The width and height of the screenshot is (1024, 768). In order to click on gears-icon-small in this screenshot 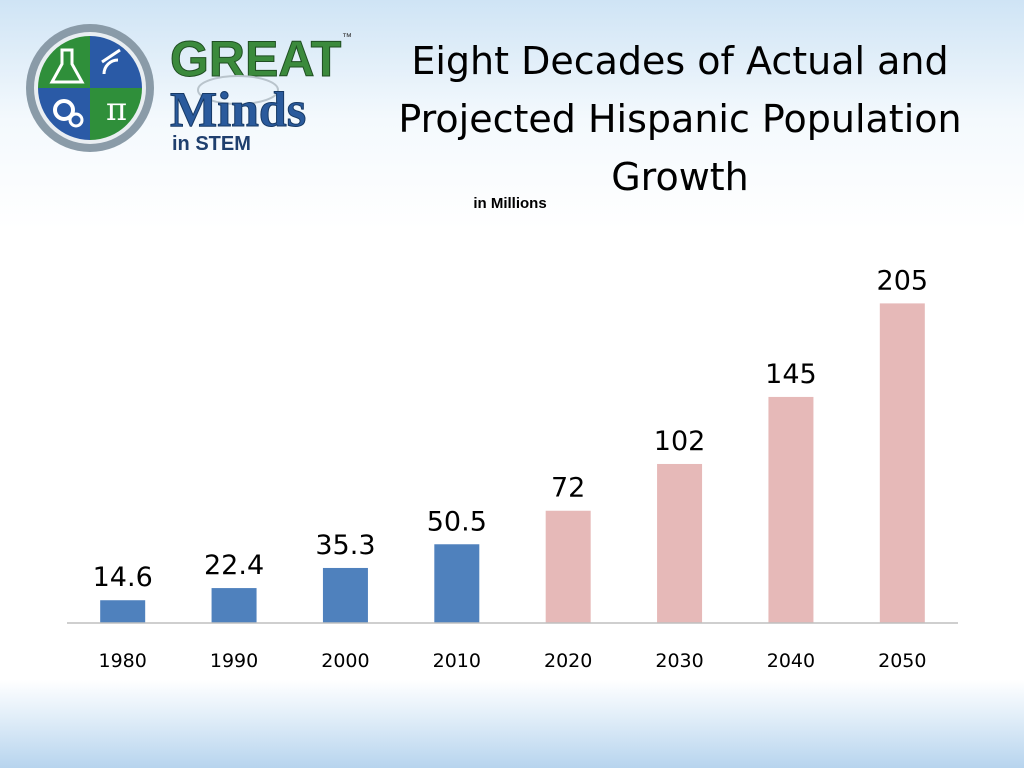, I will do `click(76, 120)`.